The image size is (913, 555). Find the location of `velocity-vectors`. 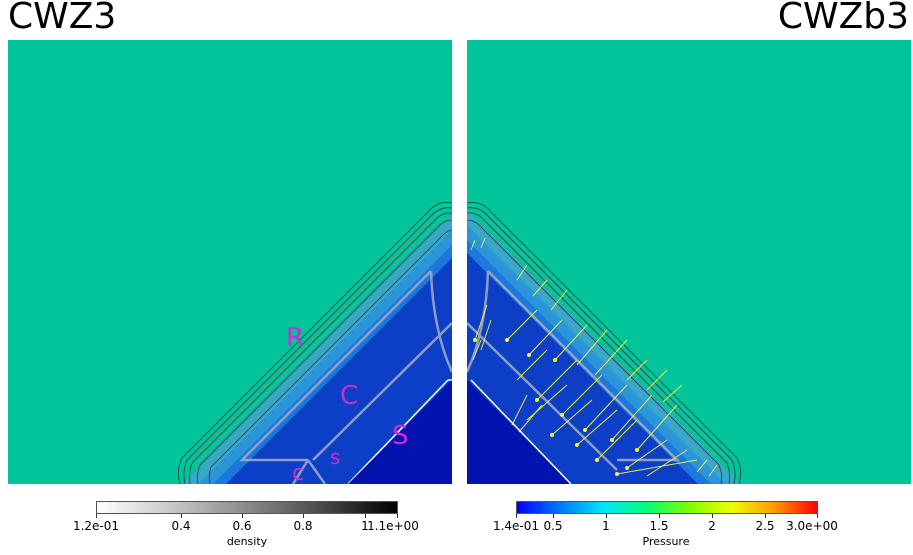

velocity-vectors is located at coordinates (594, 357).